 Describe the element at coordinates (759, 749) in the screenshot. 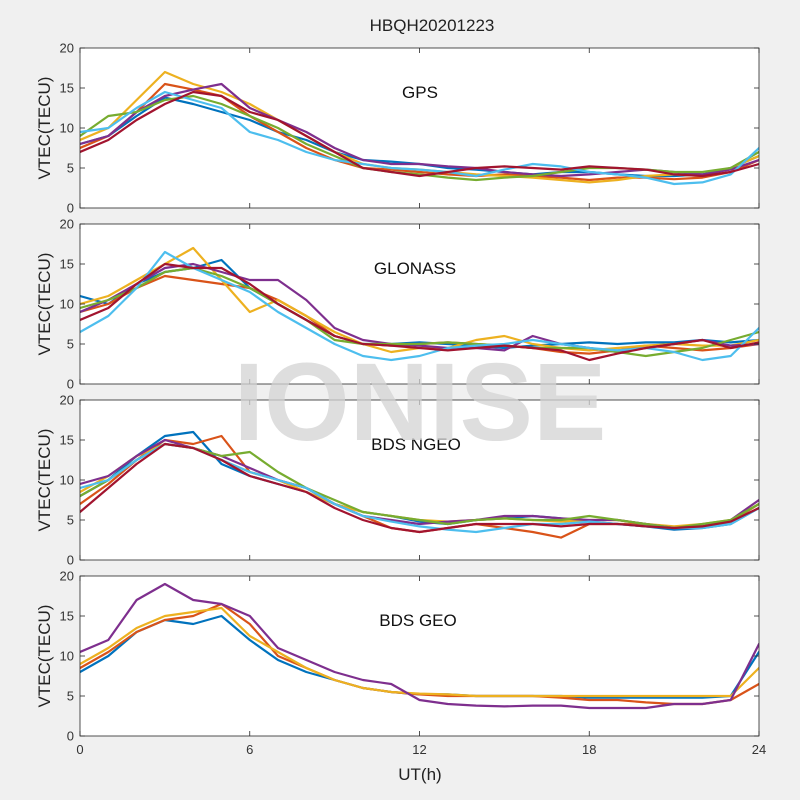

I see `x-tick-label: 24` at that location.